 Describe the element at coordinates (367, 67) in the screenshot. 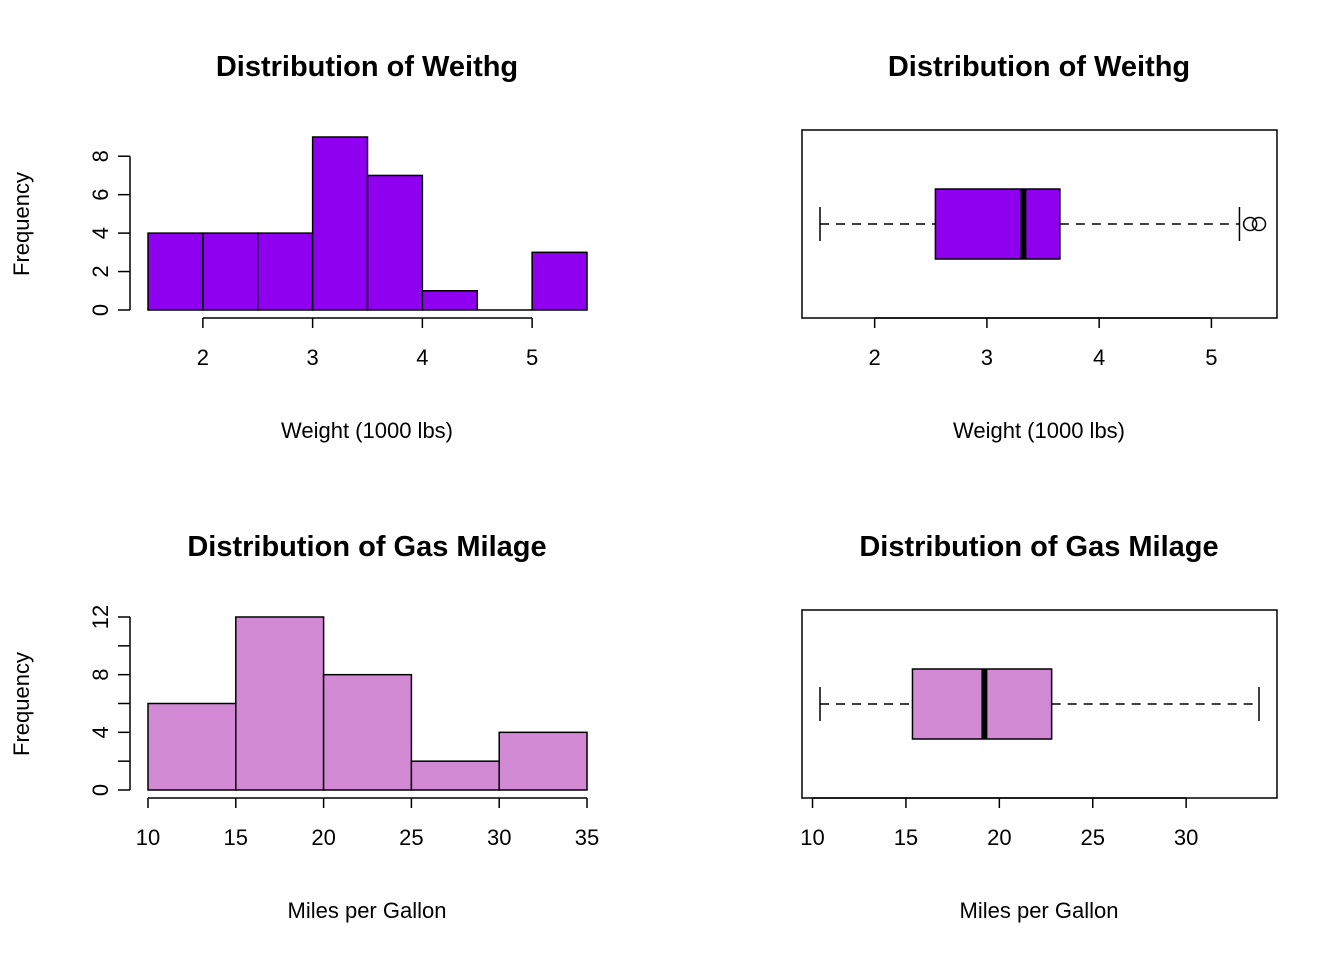

I see `weight-histogram-title: Distribution of Weithg` at that location.